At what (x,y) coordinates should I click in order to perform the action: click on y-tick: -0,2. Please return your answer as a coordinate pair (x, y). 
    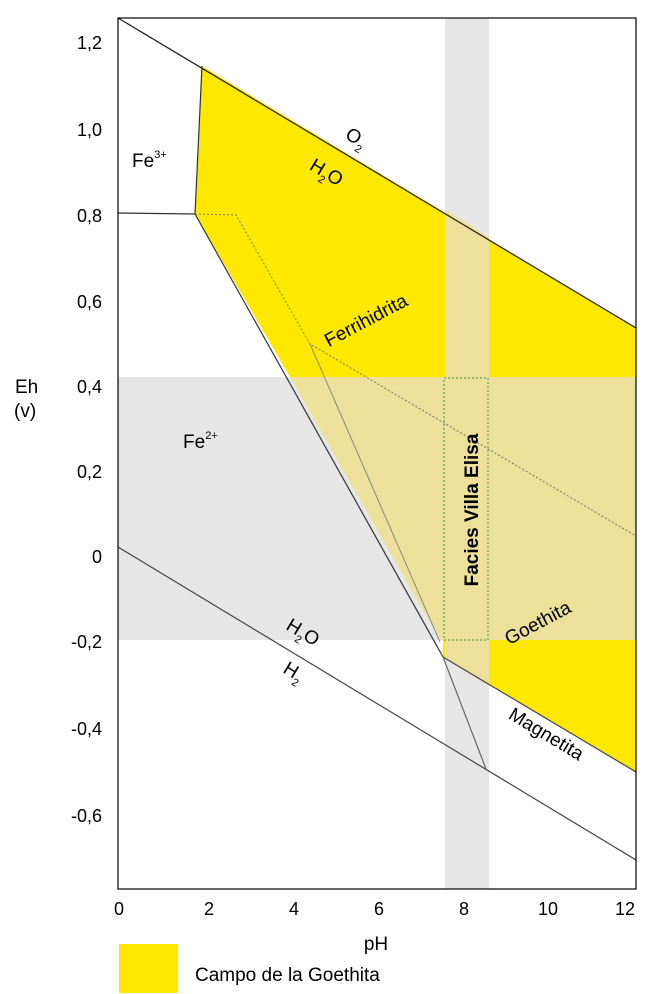
    Looking at the image, I should click on (86, 642).